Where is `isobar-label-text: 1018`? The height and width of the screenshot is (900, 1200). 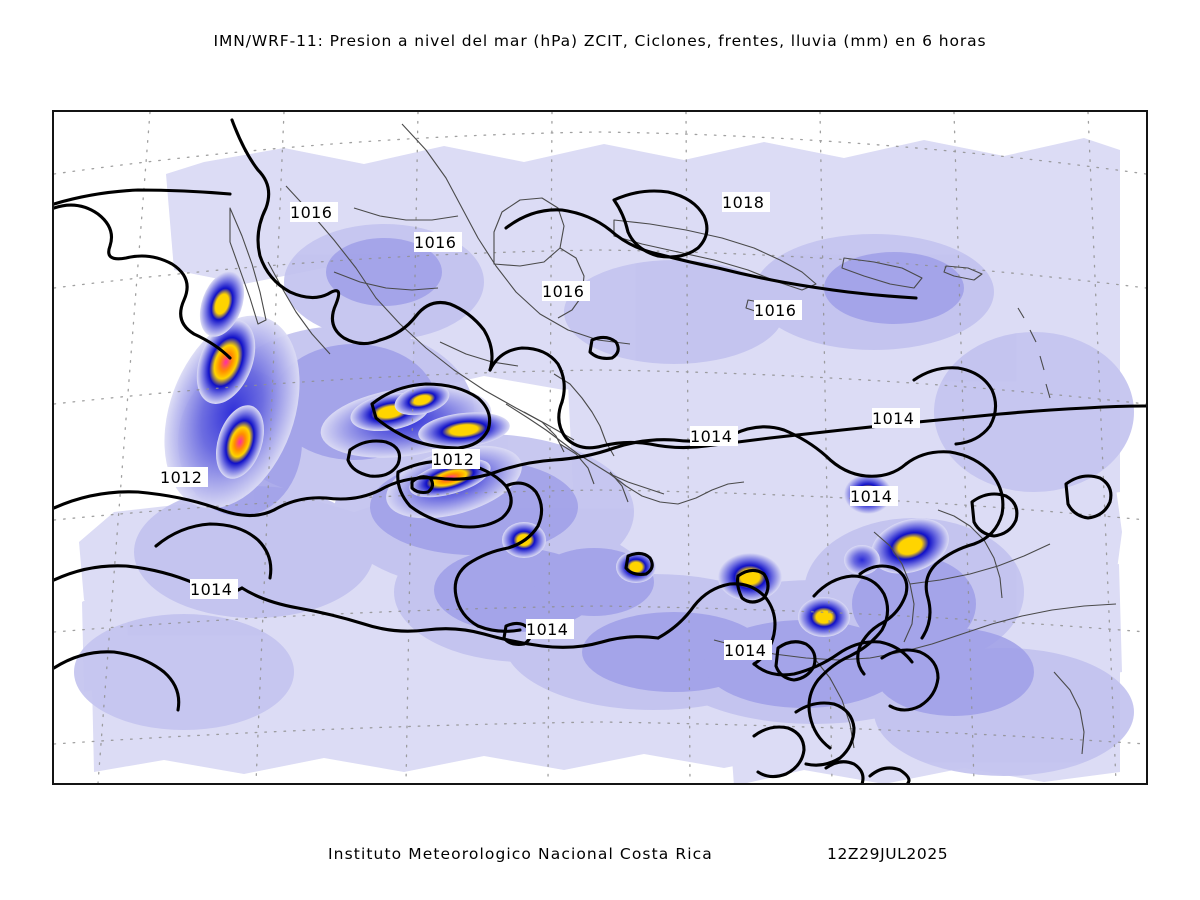 isobar-label-text: 1018 is located at coordinates (743, 202).